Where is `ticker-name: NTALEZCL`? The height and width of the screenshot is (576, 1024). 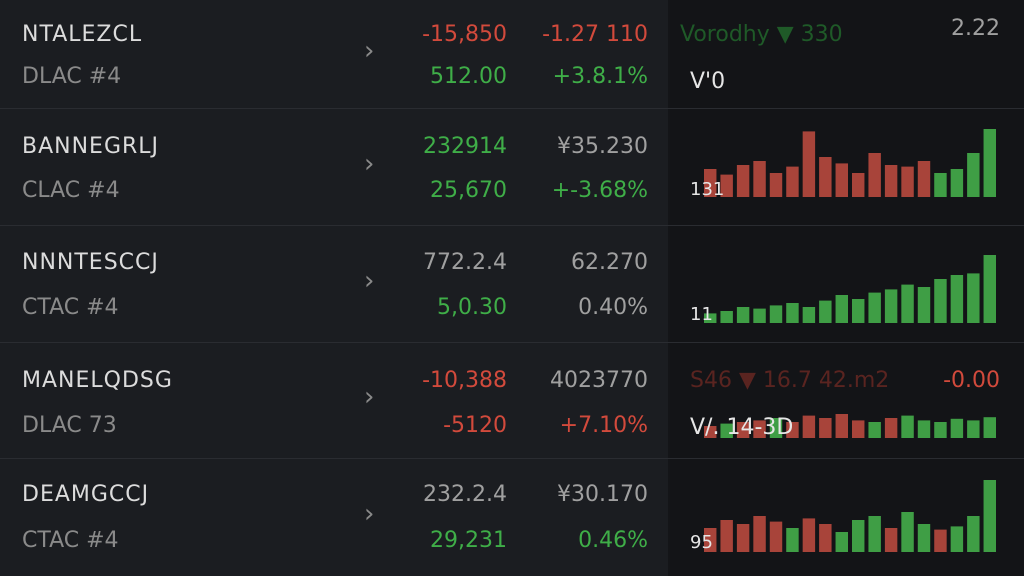 ticker-name: NTALEZCL is located at coordinates (82, 34).